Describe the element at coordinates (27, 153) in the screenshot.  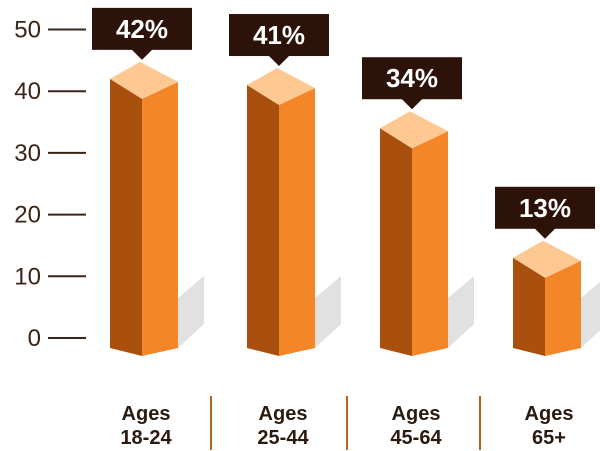
I see `y-tick-label: 30` at that location.